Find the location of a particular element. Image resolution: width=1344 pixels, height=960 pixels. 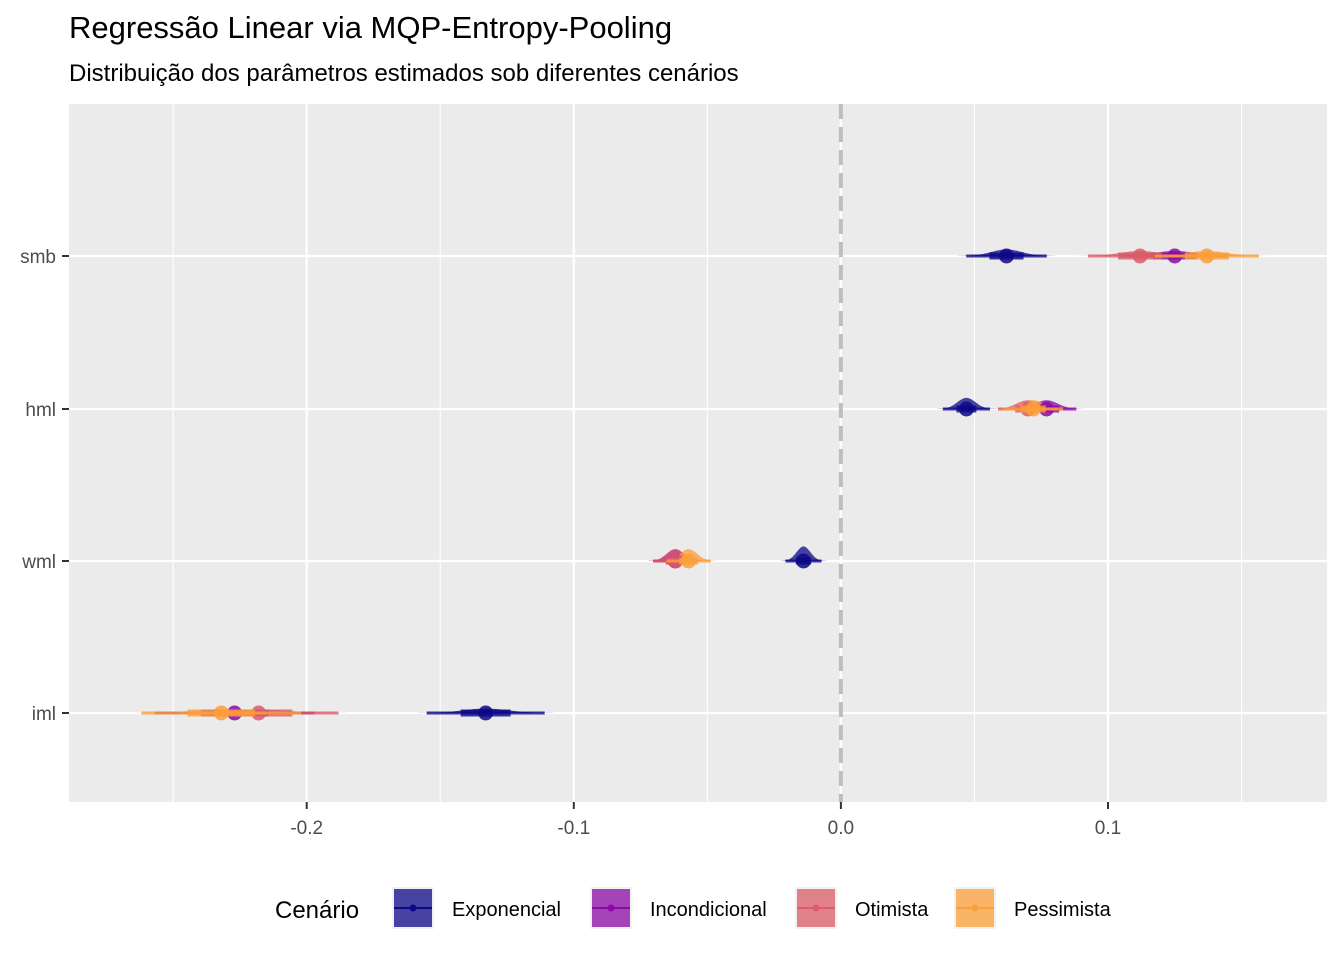

chart-title: Regressão Linear via MQP-Entropy-Pooling is located at coordinates (371, 27).